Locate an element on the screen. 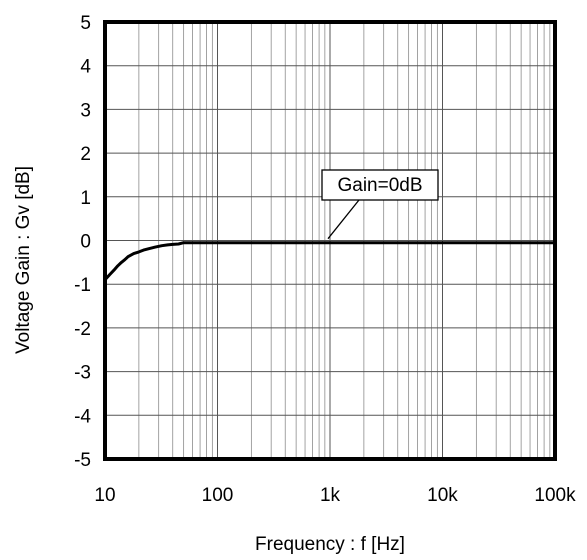 The height and width of the screenshot is (560, 587). annotation-layer: Gain=0dB is located at coordinates (380, 204).